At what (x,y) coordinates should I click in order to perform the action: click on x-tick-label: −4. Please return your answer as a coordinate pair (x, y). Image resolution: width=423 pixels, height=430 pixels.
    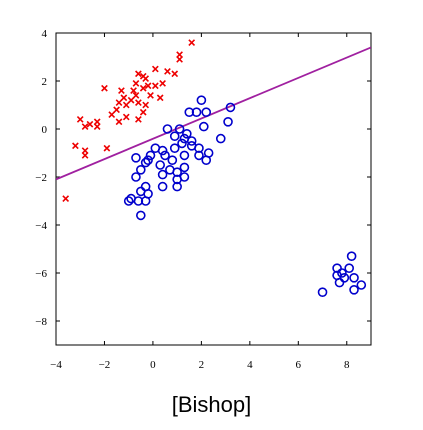
    Looking at the image, I should click on (56, 365).